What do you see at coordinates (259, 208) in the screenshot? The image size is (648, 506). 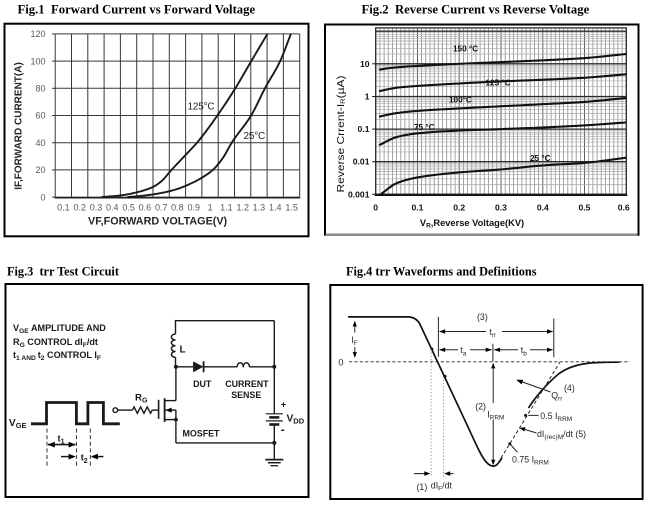 I see `svg-text: 1.3` at bounding box center [259, 208].